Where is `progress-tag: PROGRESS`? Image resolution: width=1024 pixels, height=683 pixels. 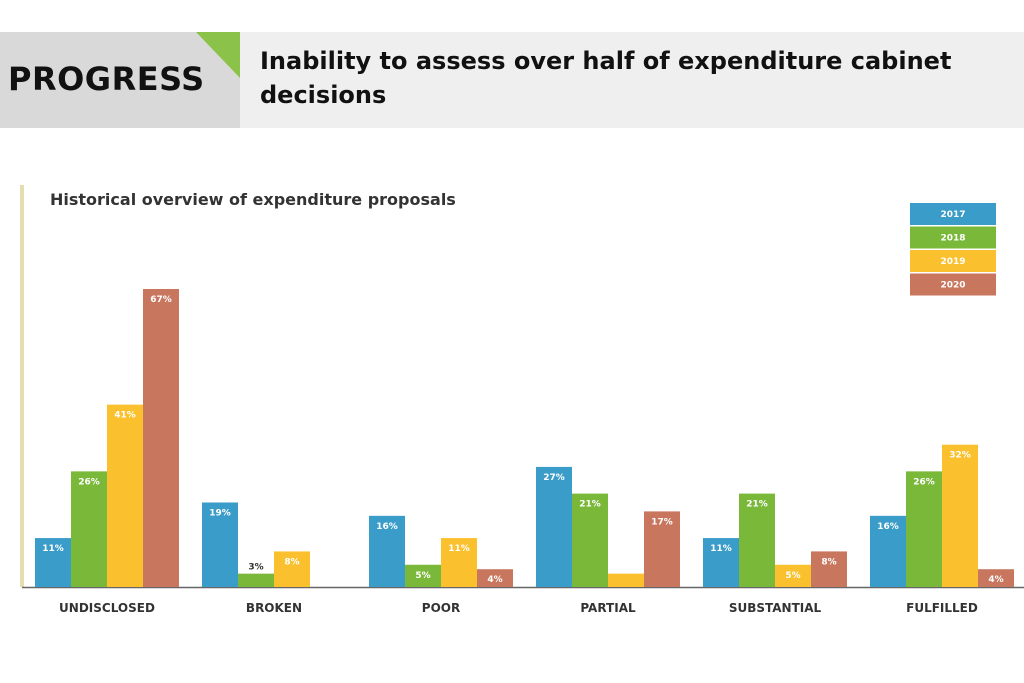
progress-tag: PROGRESS is located at coordinates (120, 80).